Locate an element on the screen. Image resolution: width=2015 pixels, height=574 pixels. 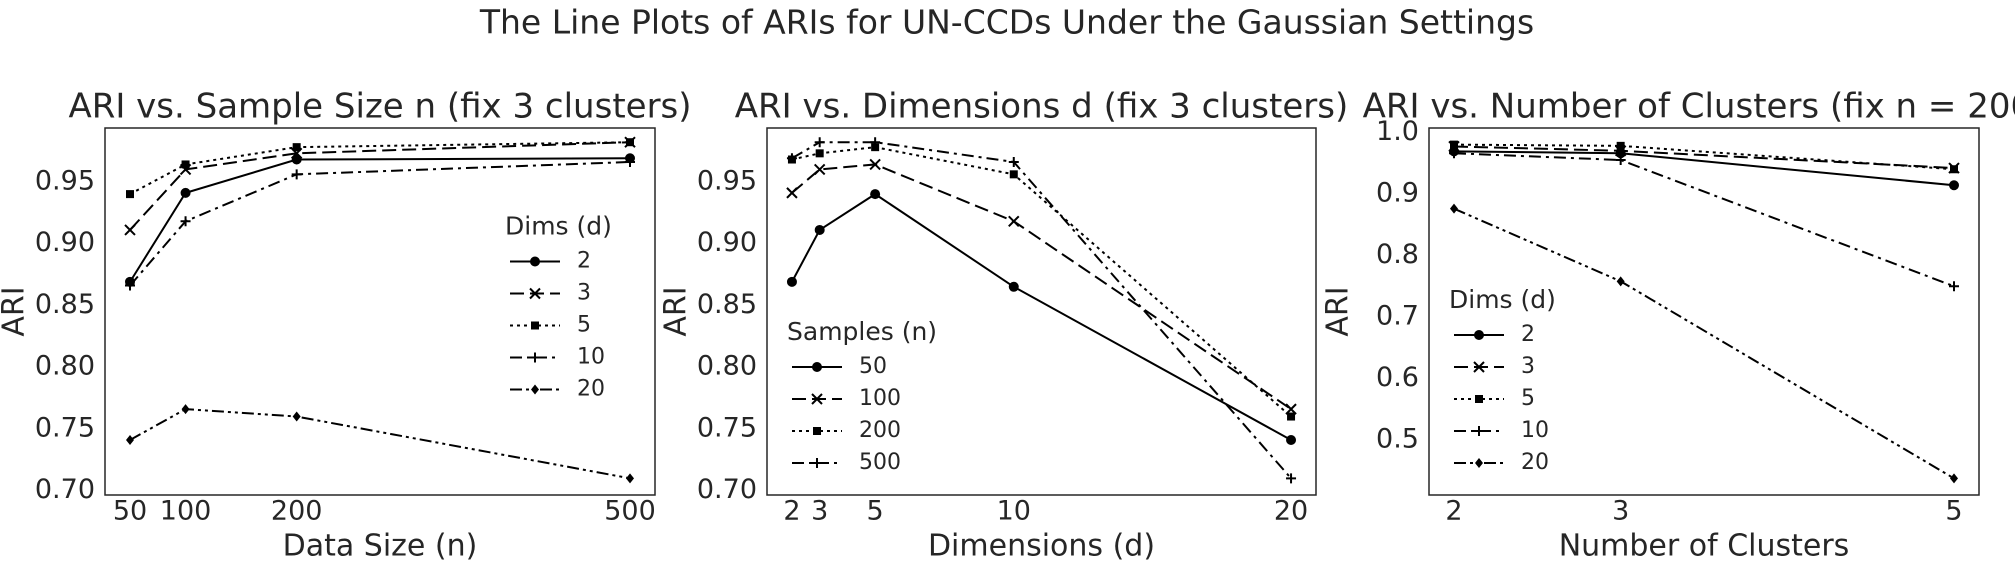
x-axis-label: Dimensions (d) is located at coordinates (1041, 546).